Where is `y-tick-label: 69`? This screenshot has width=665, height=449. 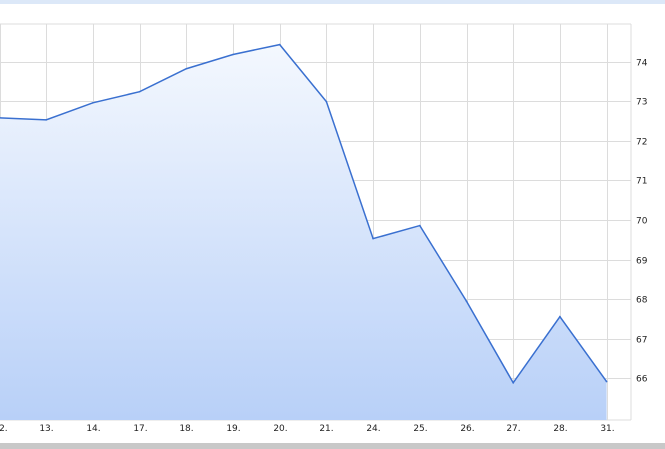 y-tick-label: 69 is located at coordinates (642, 262).